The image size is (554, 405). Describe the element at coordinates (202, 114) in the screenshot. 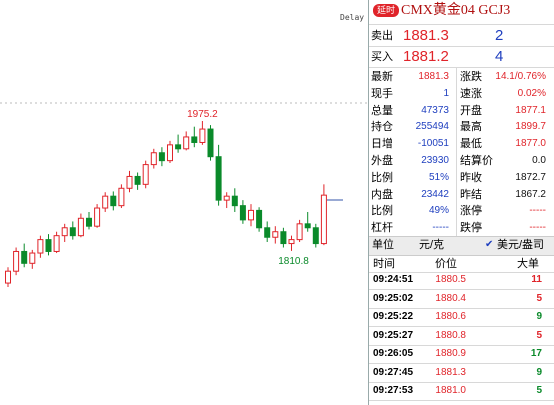

I see `annotation: 1975.2` at that location.